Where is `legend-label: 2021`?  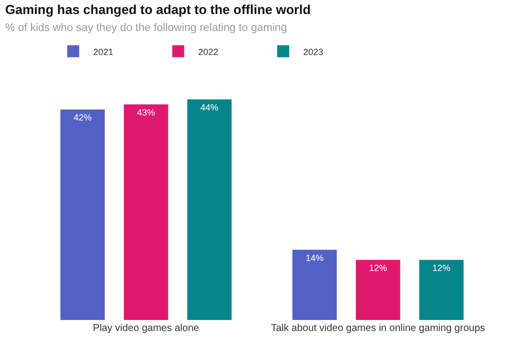 legend-label: 2021 is located at coordinates (103, 51).